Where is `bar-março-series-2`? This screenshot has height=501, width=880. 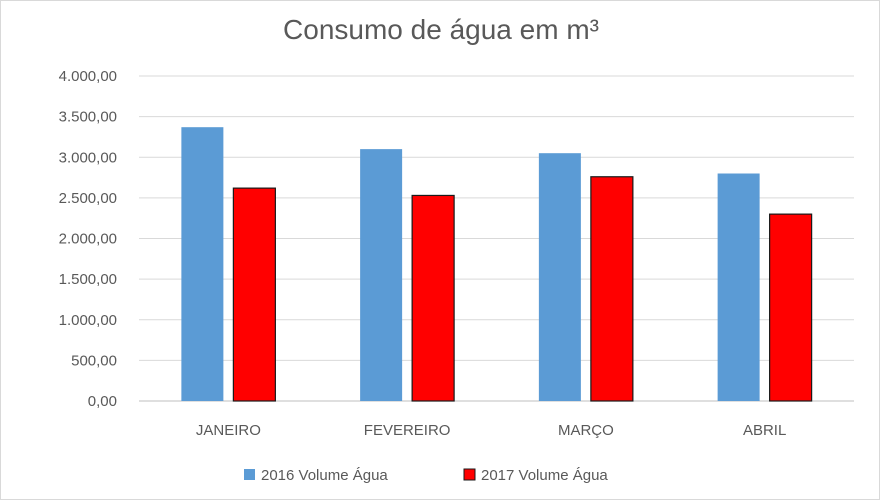 bar-março-series-2 is located at coordinates (612, 289).